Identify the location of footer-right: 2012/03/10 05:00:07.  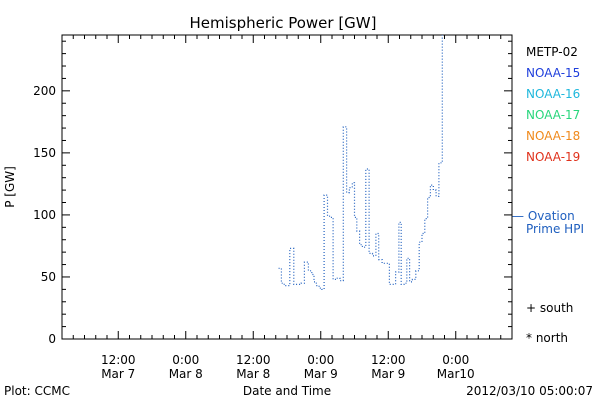
(529, 391).